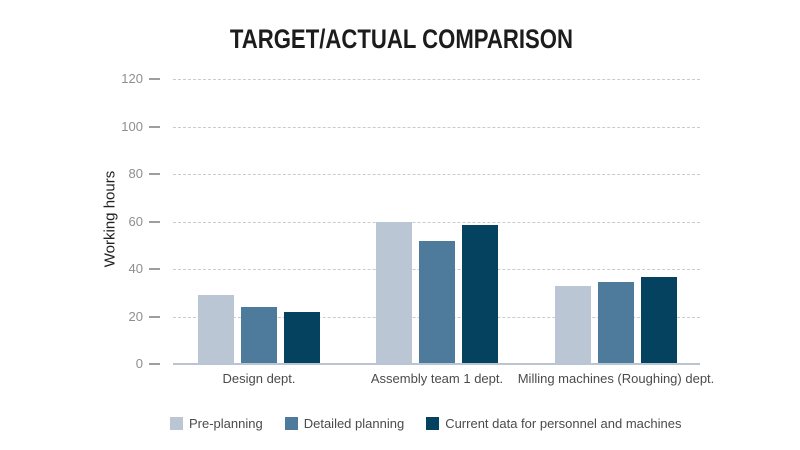 The height and width of the screenshot is (450, 800). What do you see at coordinates (135, 316) in the screenshot?
I see `y-tick-label: 20` at bounding box center [135, 316].